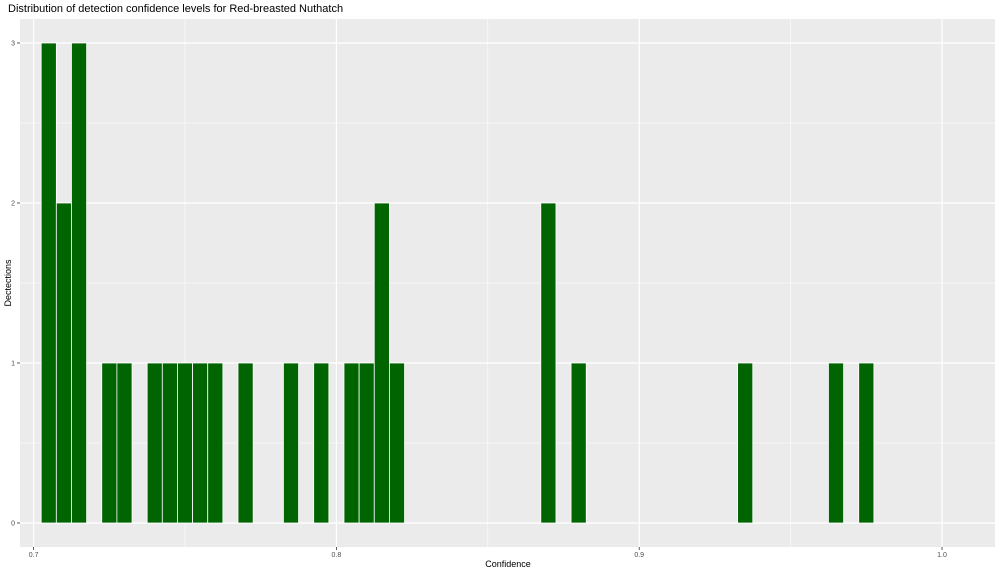  Describe the element at coordinates (13, 364) in the screenshot. I see `y-tick-label: 1` at that location.